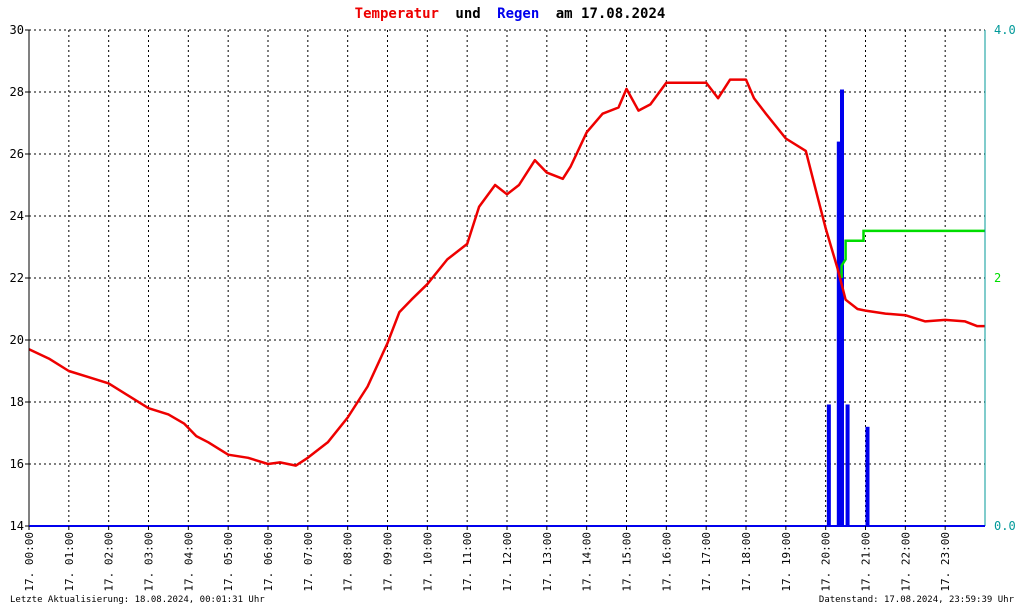  I want to click on x-tick-label: 17. 03:00, so click(149, 562).